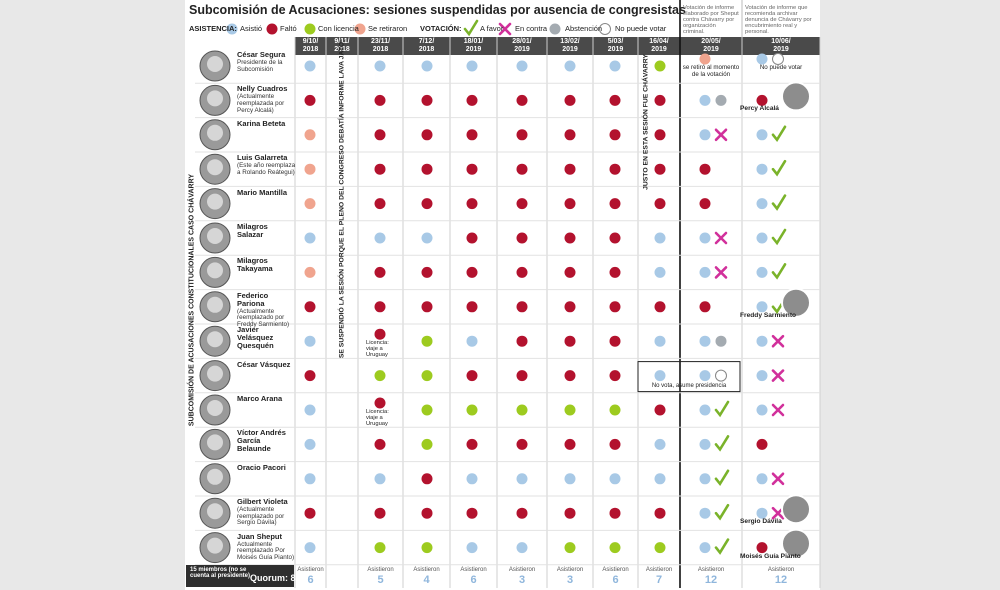  I want to click on attended-count: 4, so click(426, 580).